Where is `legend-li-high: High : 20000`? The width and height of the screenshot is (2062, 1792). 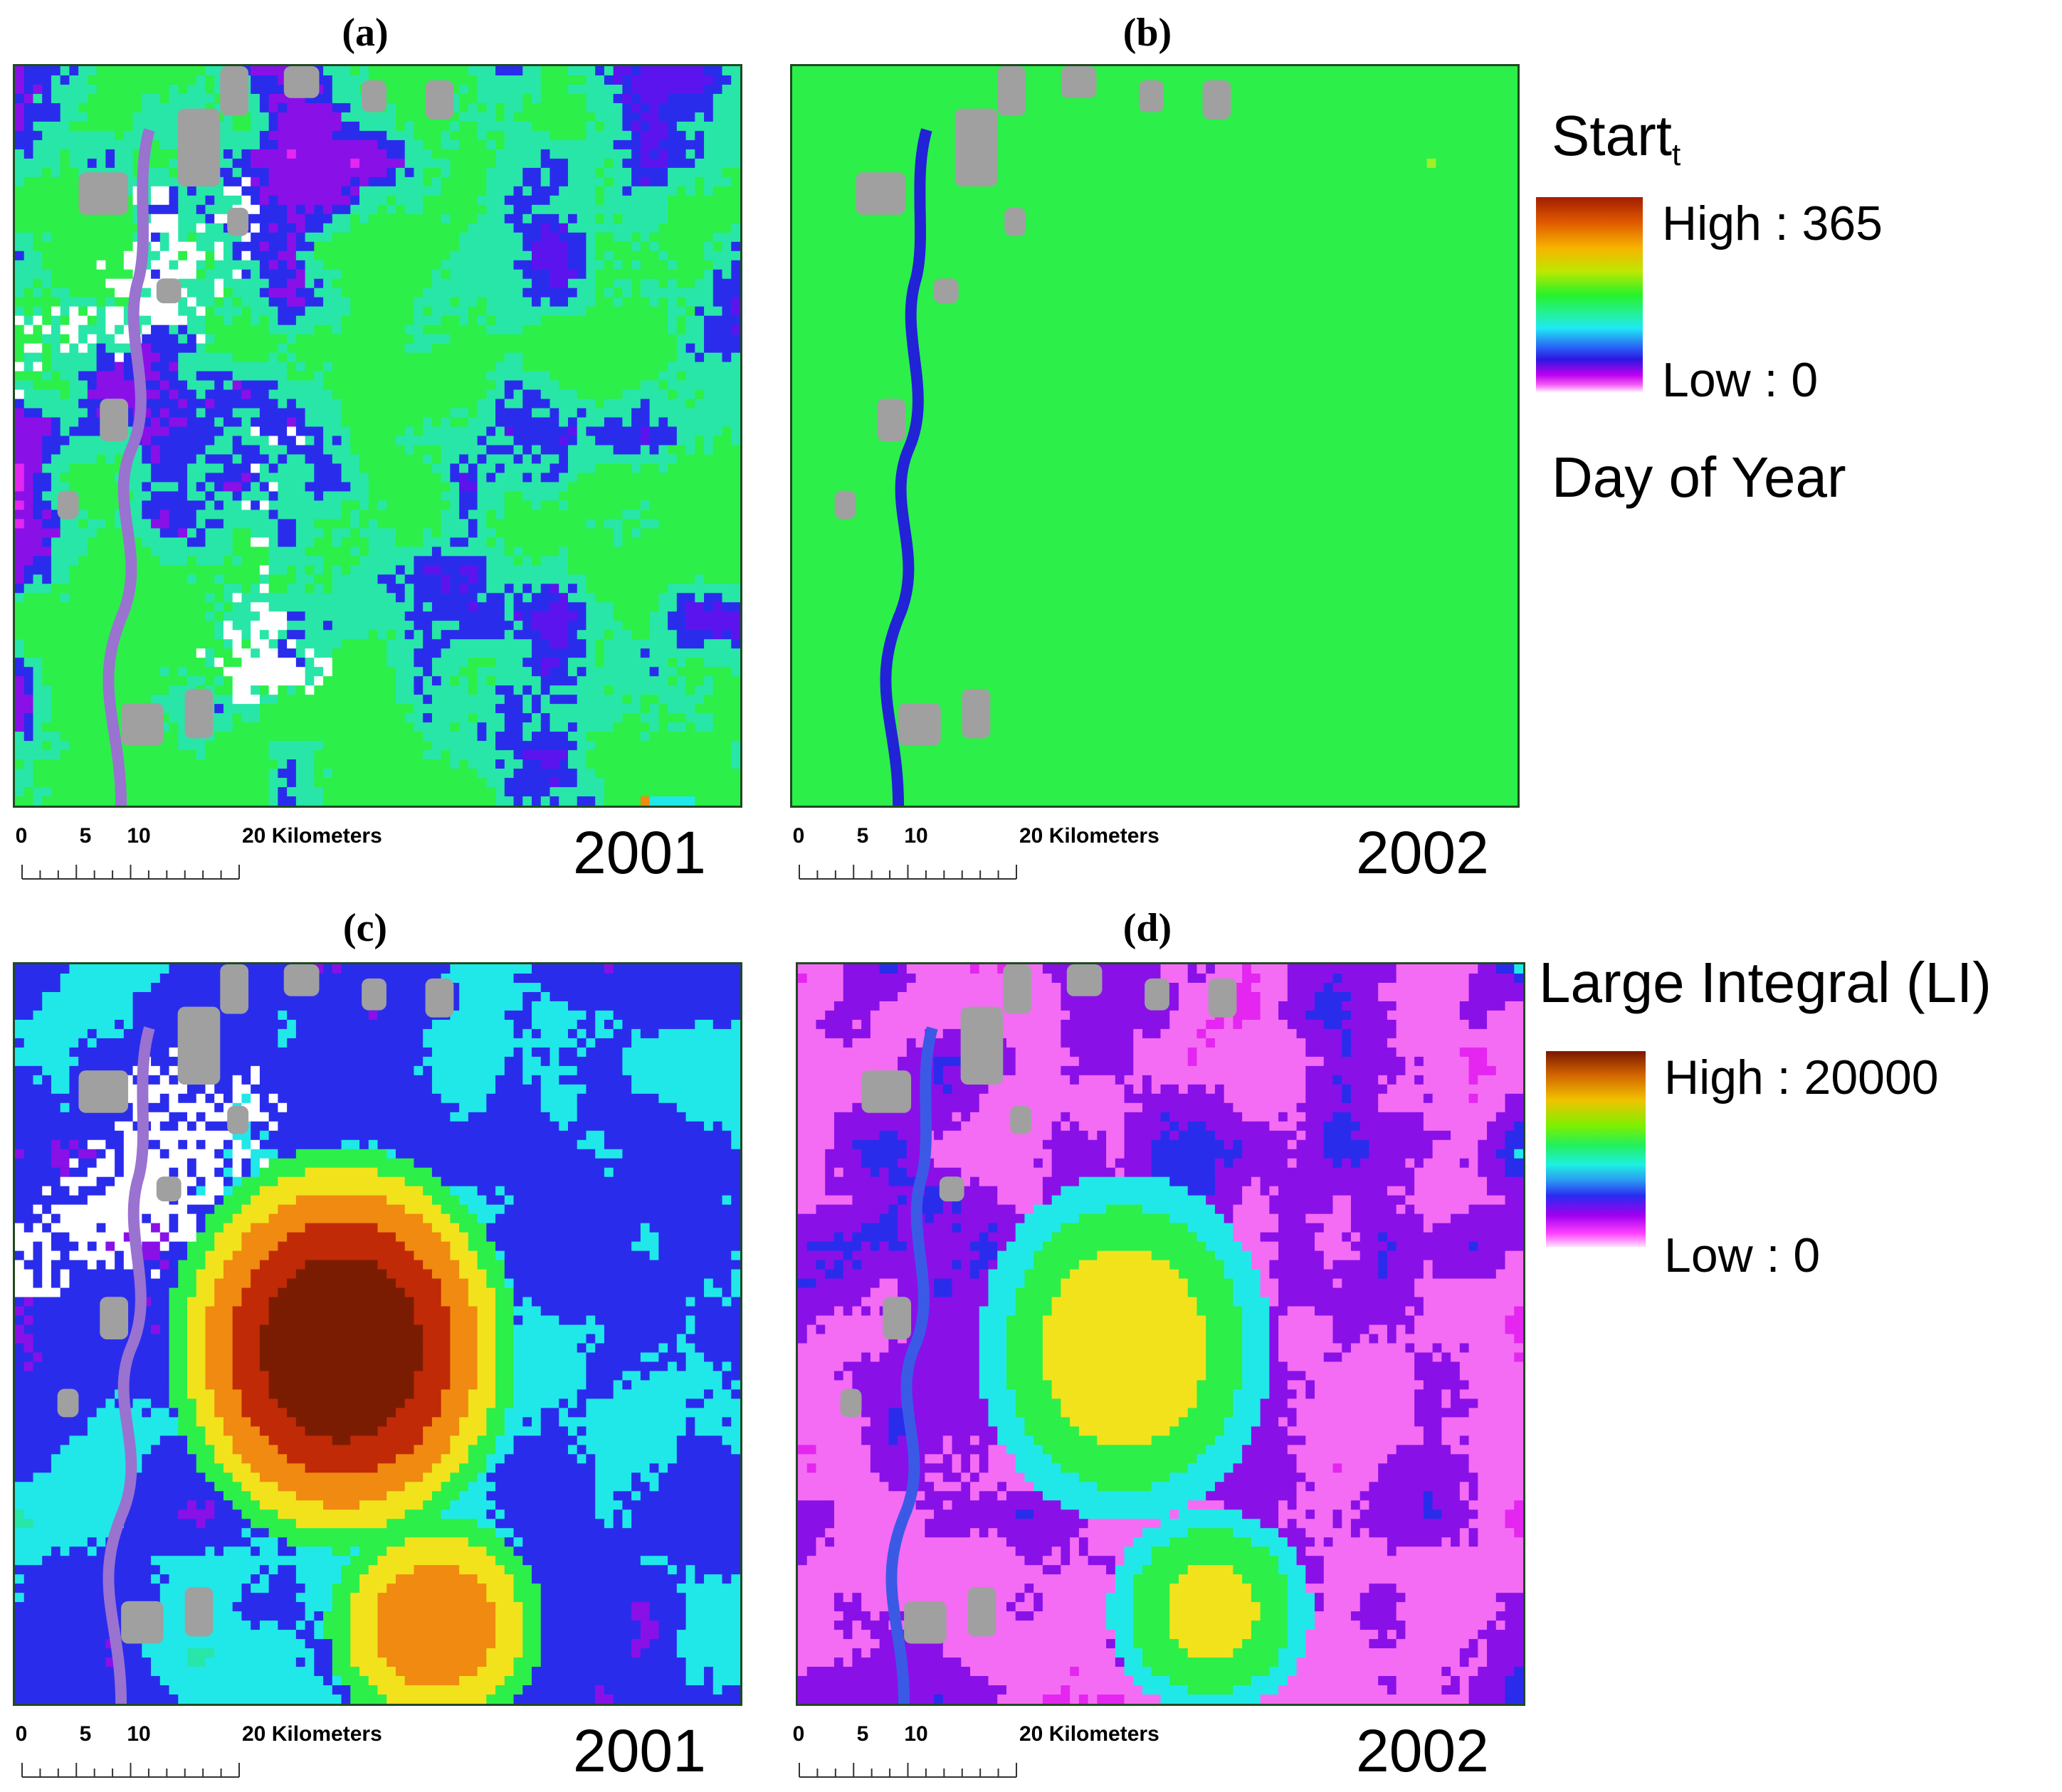 legend-li-high: High : 20000 is located at coordinates (1801, 1077).